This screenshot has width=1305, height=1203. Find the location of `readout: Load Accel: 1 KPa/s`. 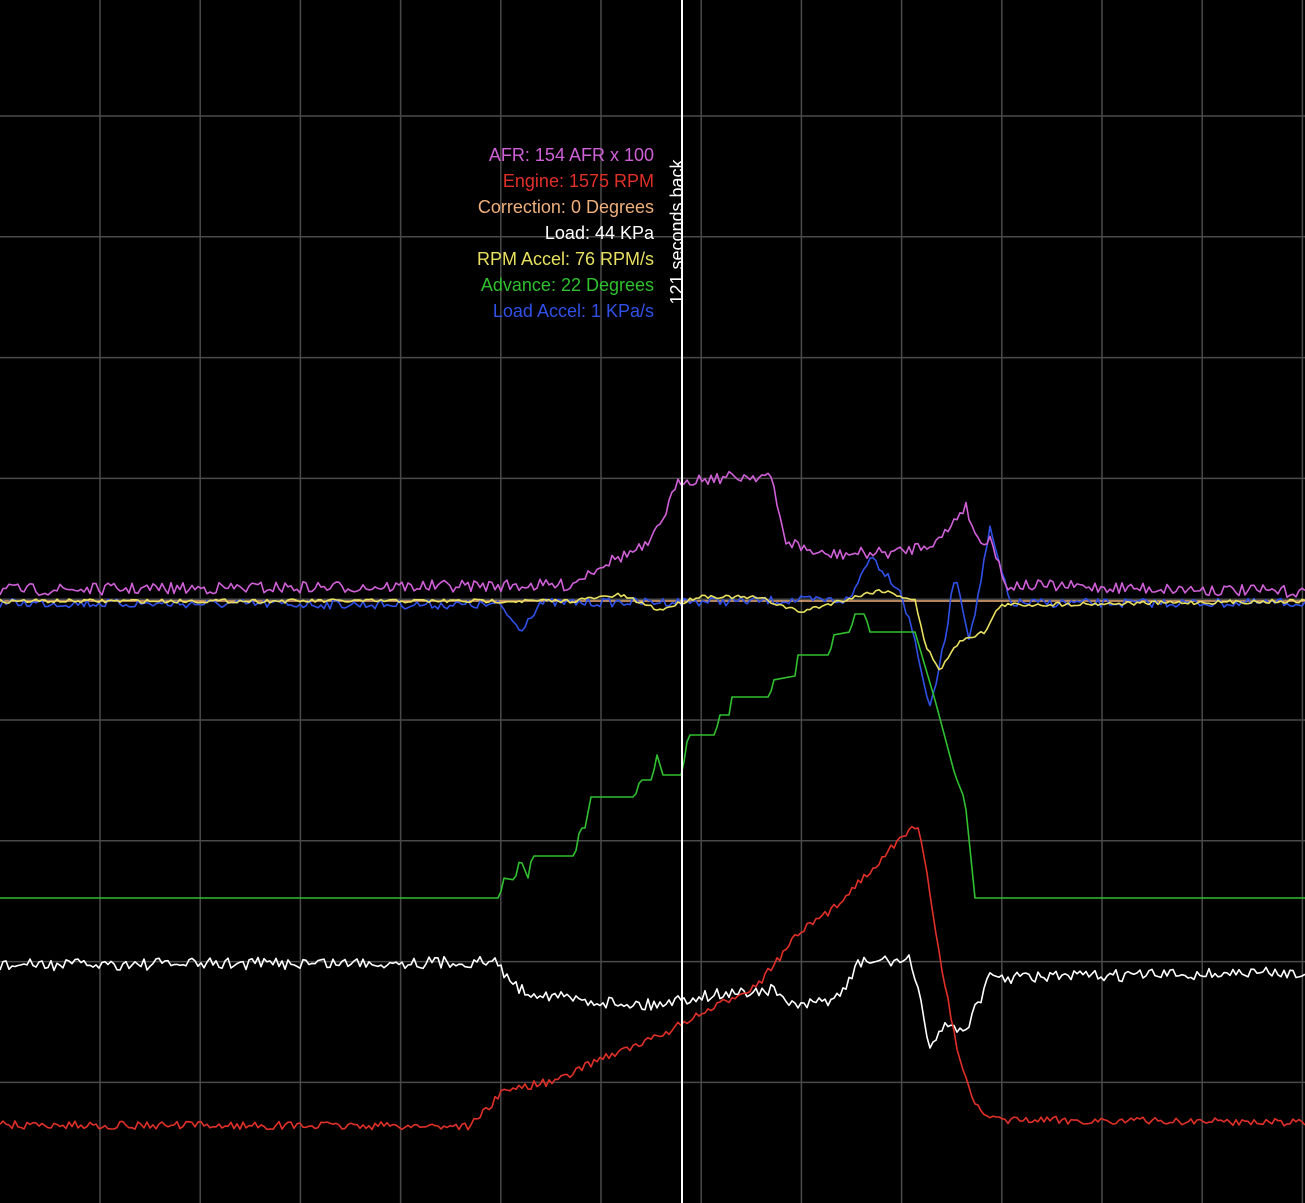

readout: Load Accel: 1 KPa/s is located at coordinates (573, 311).